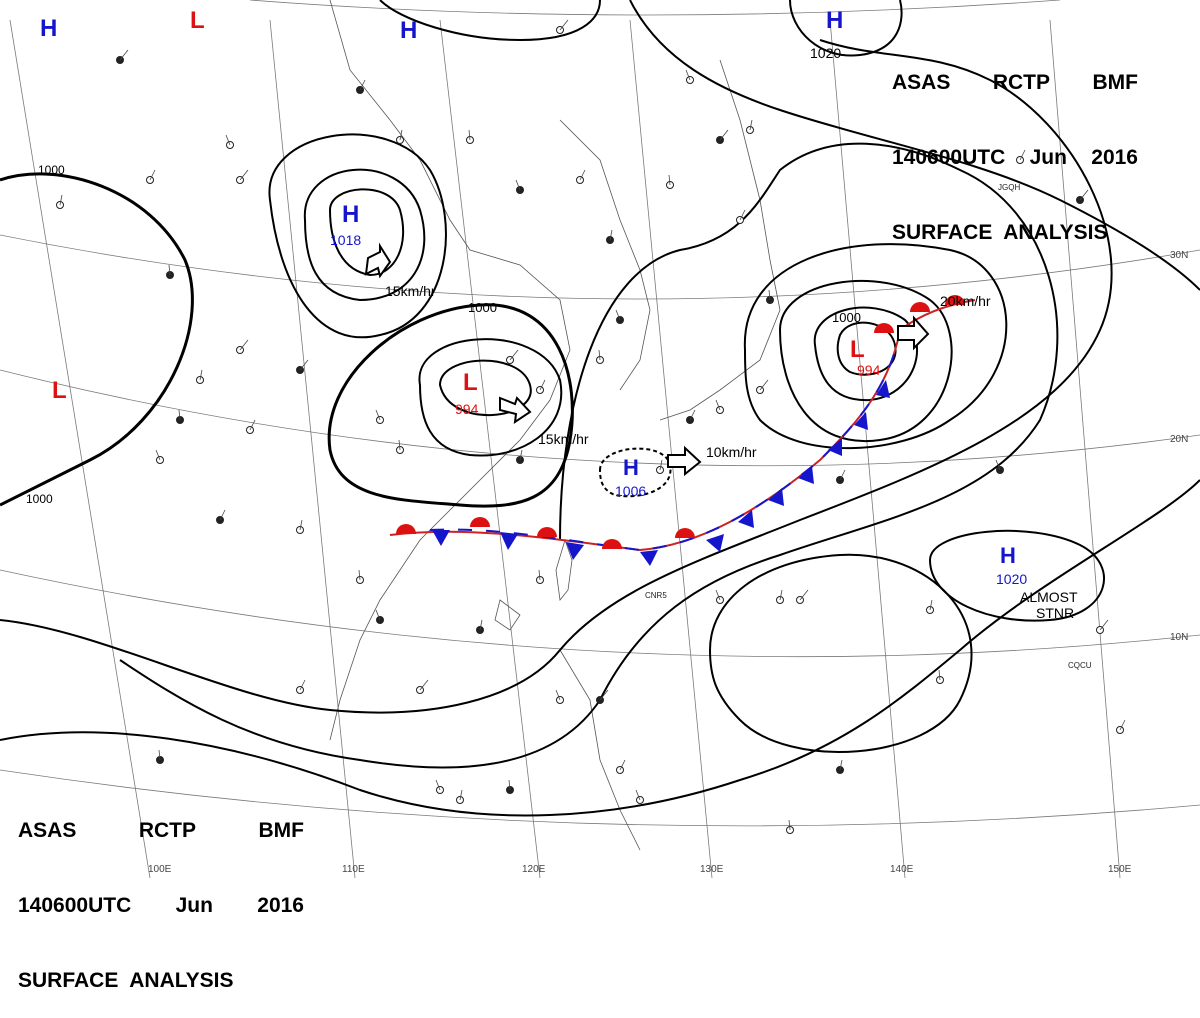  I want to click on meridian-130e, so click(671, 448).